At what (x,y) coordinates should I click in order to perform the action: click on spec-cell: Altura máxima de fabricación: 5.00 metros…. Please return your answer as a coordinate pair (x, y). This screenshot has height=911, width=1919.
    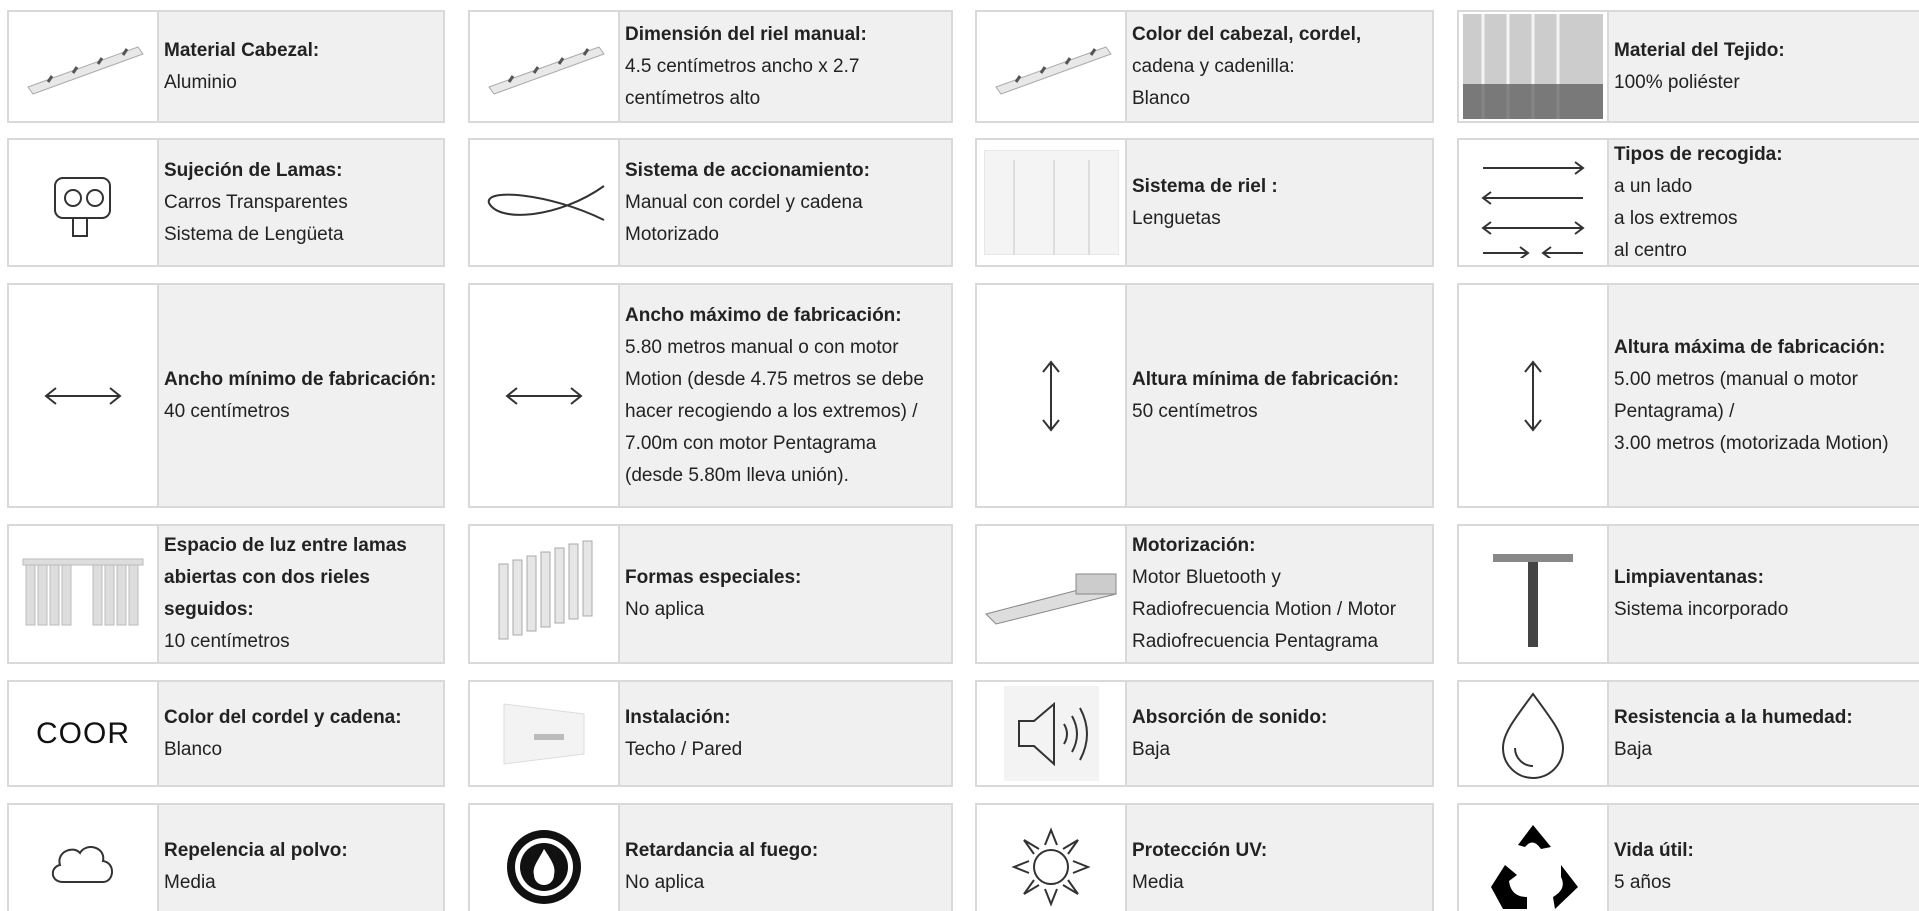
    Looking at the image, I should click on (1688, 395).